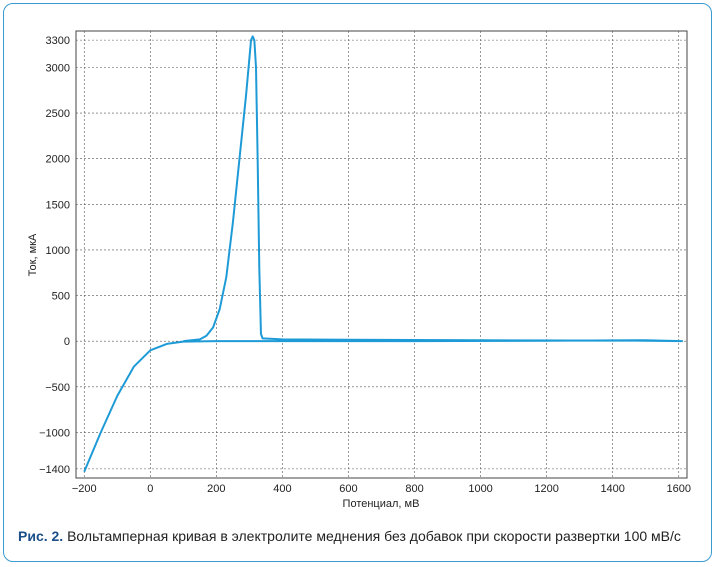 This screenshot has width=717, height=567. What do you see at coordinates (480, 489) in the screenshot?
I see `x-tick-label: 1000` at bounding box center [480, 489].